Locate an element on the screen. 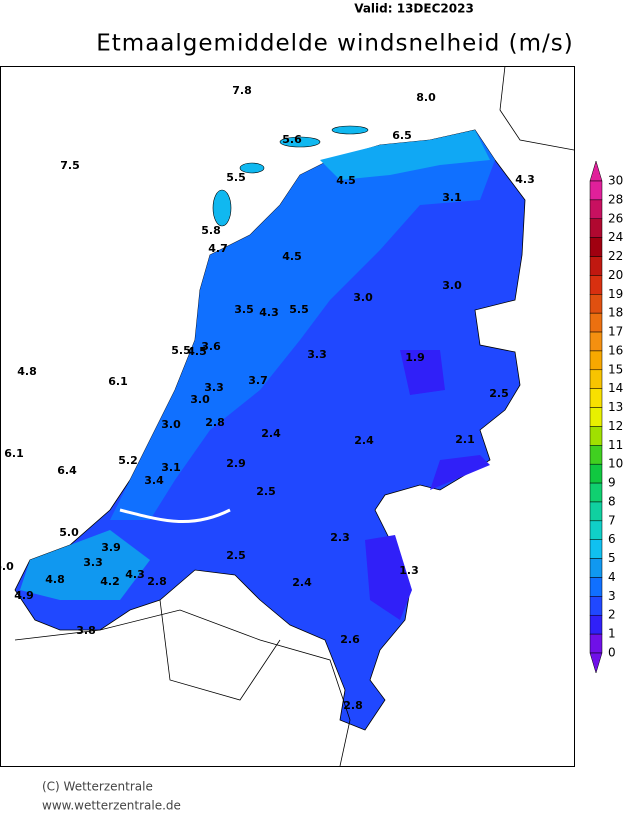  station-value: 3.5 is located at coordinates (244, 309).